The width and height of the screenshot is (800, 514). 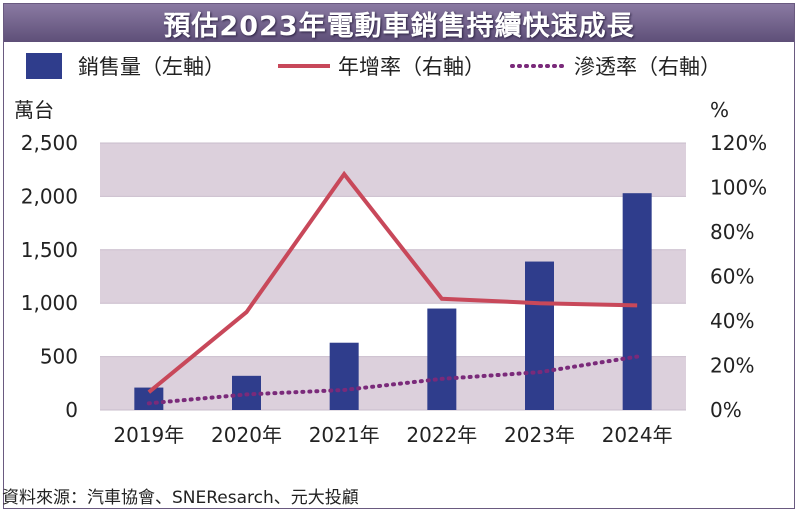 What do you see at coordinates (49, 303) in the screenshot?
I see `left-axis-tick-label: 1,000` at bounding box center [49, 303].